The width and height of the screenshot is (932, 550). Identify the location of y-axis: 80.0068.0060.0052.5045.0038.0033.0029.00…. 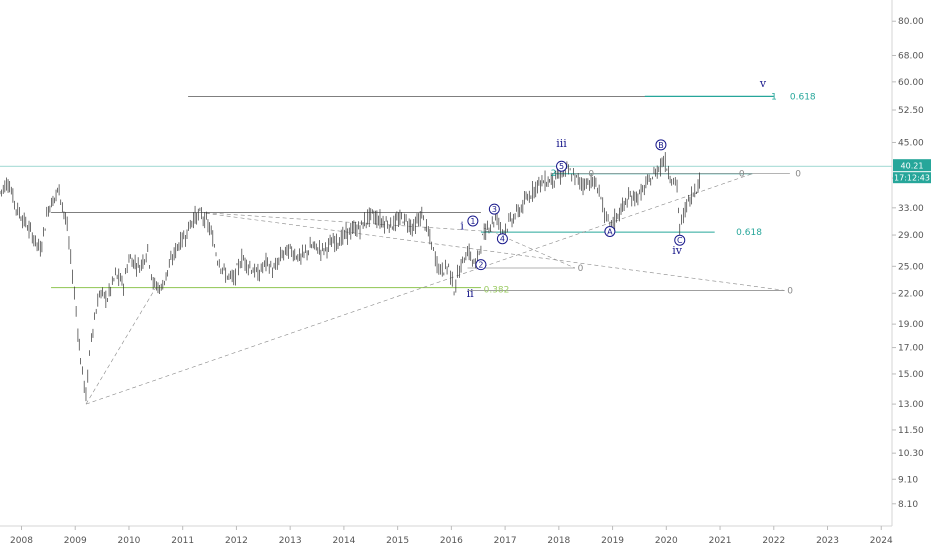
(908, 263).